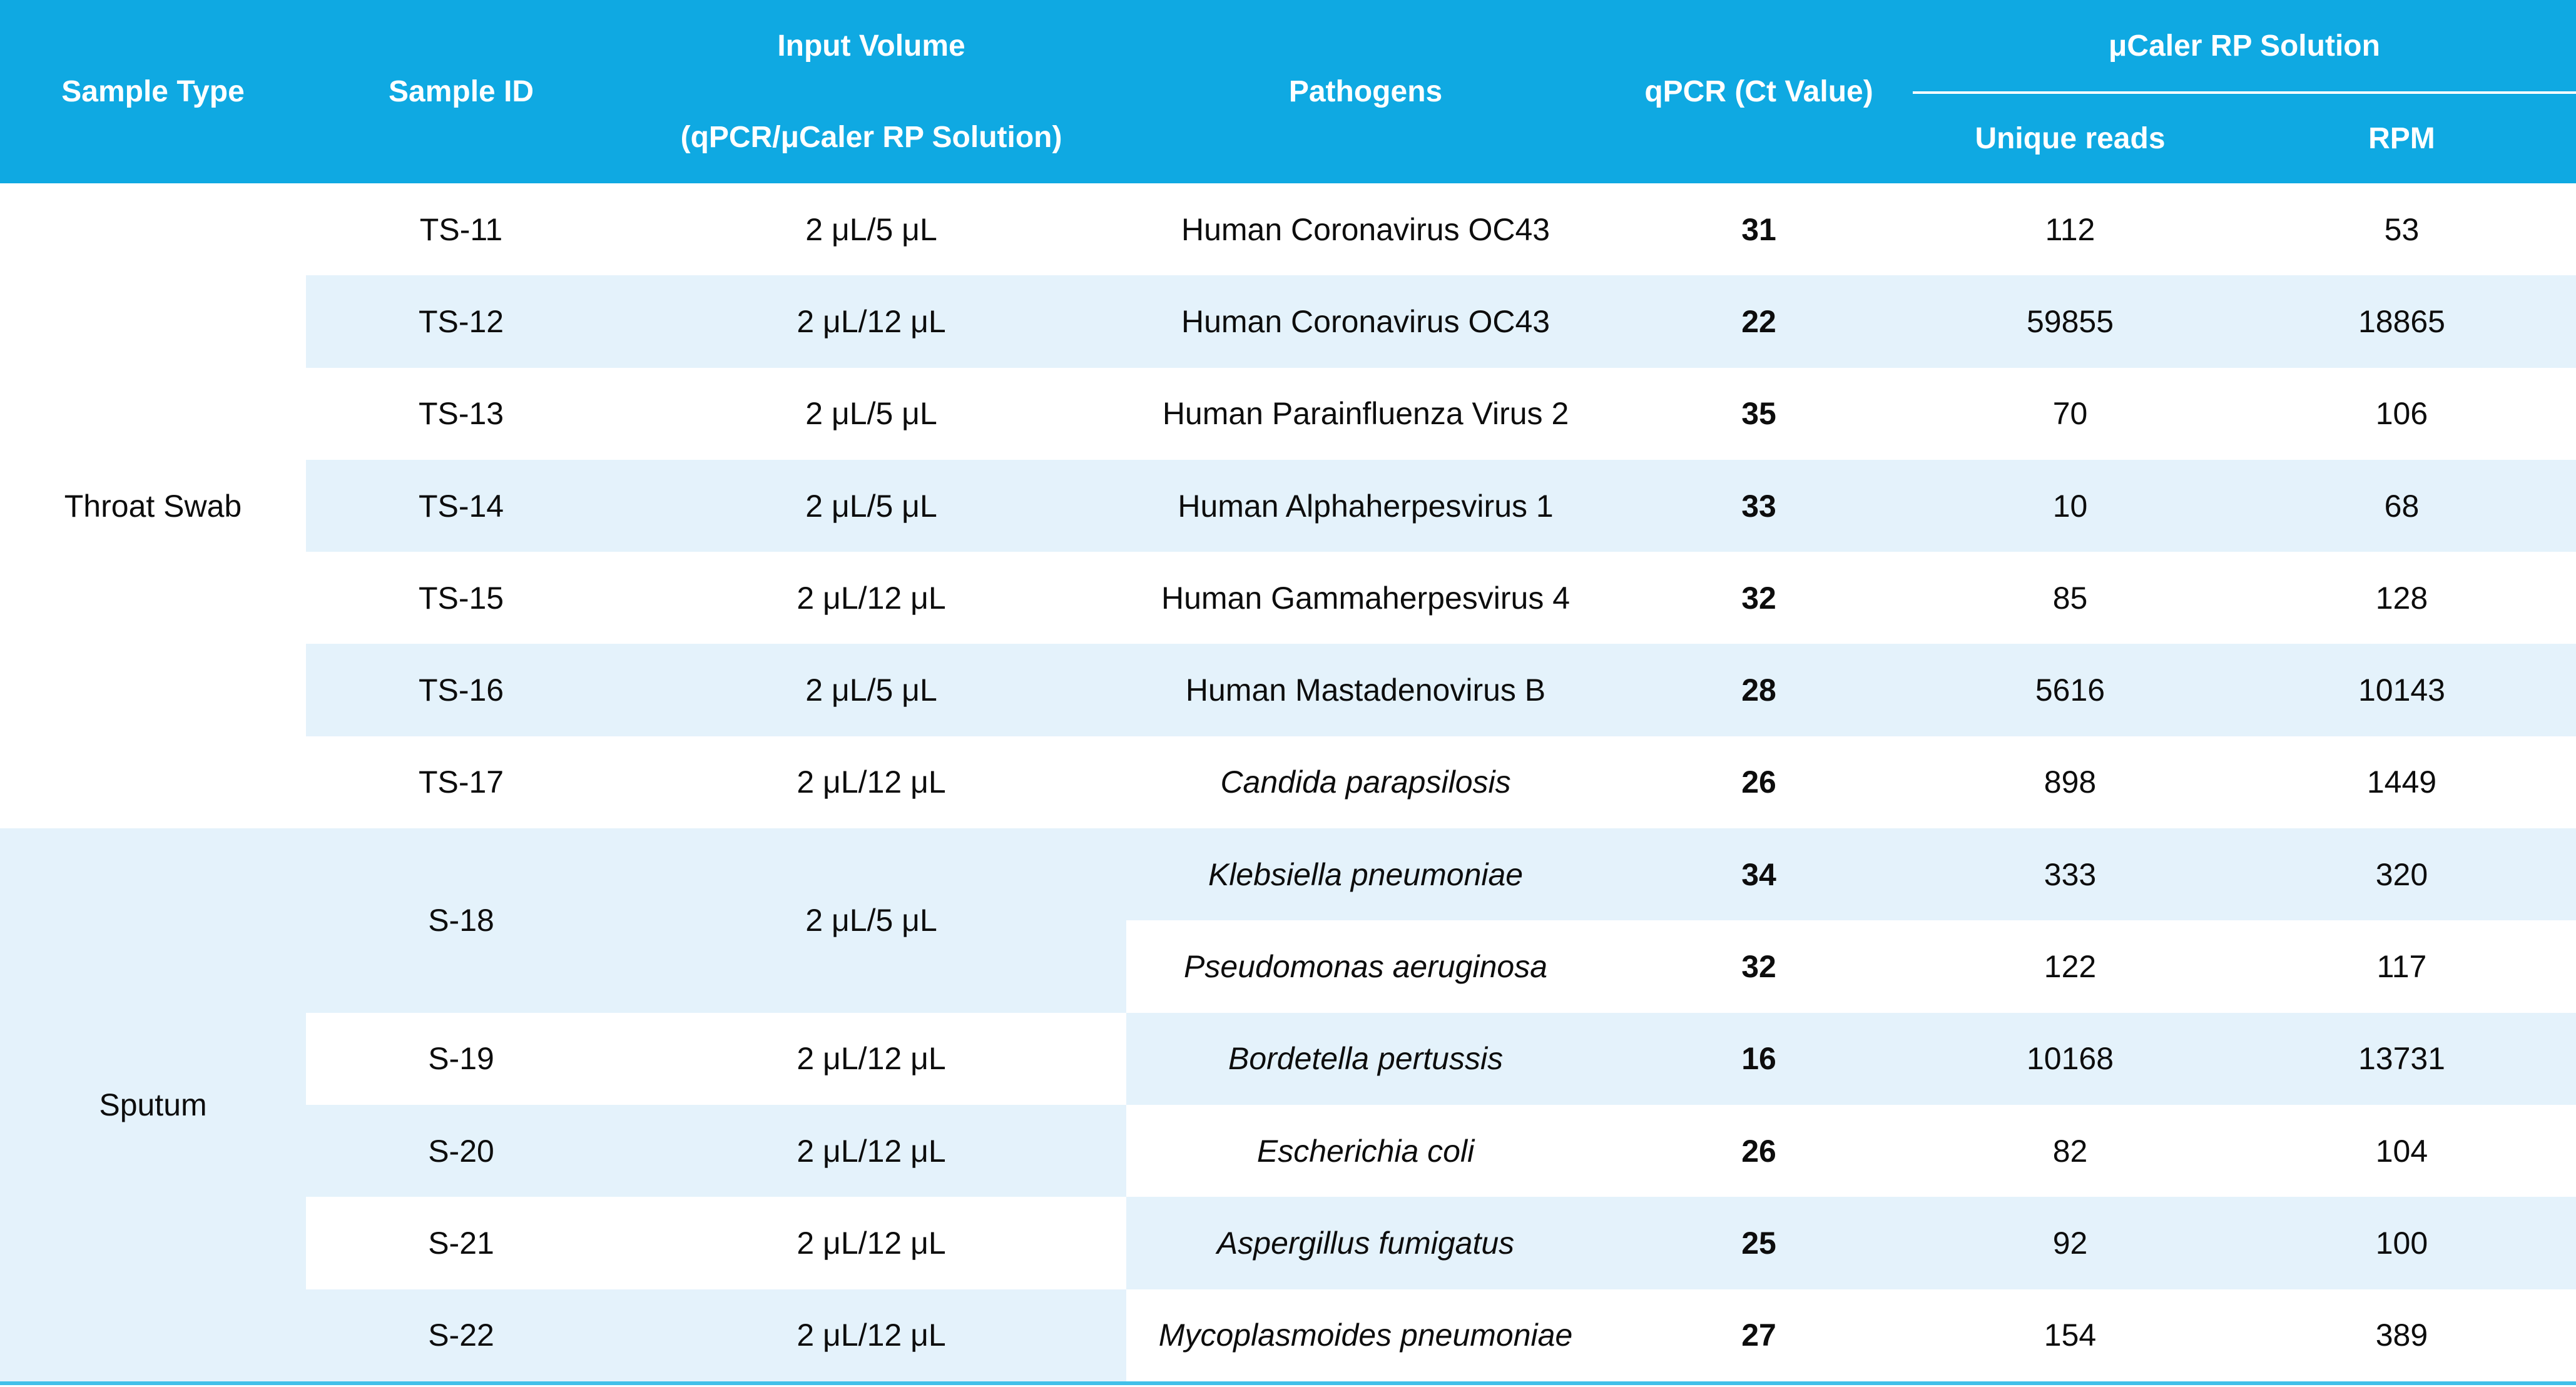 The width and height of the screenshot is (2576, 1387). What do you see at coordinates (2401, 1243) in the screenshot?
I see `cell-rpm: 100` at bounding box center [2401, 1243].